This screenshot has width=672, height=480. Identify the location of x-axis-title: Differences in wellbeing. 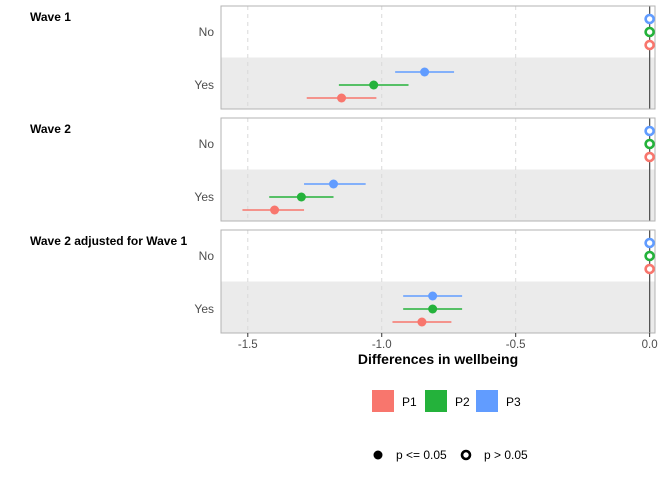
(438, 359).